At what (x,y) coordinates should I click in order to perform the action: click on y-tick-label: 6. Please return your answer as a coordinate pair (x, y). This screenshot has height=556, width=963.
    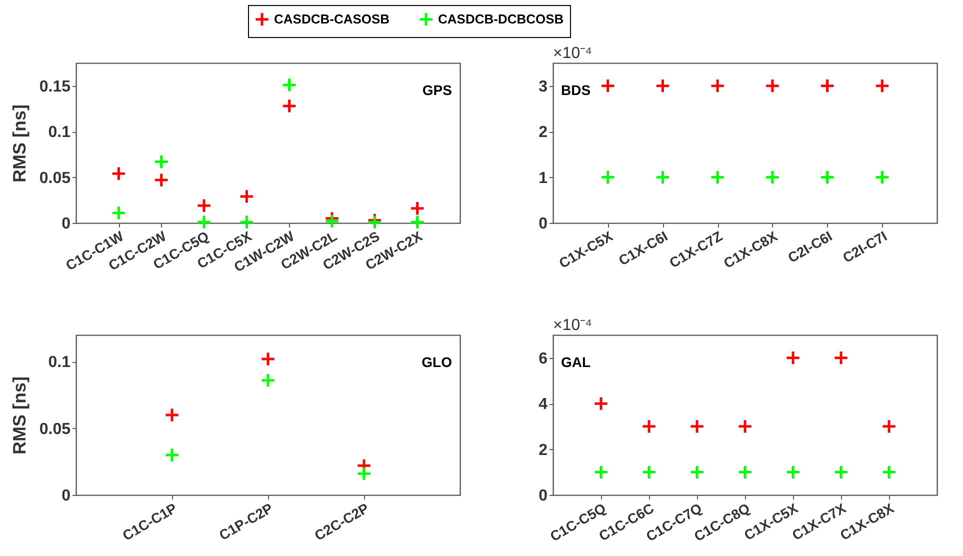
    Looking at the image, I should click on (543, 359).